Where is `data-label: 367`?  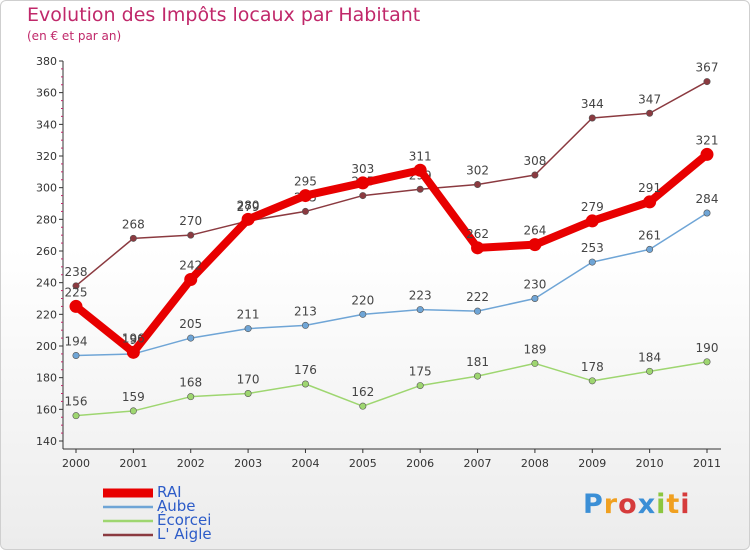 data-label: 367 is located at coordinates (707, 68).